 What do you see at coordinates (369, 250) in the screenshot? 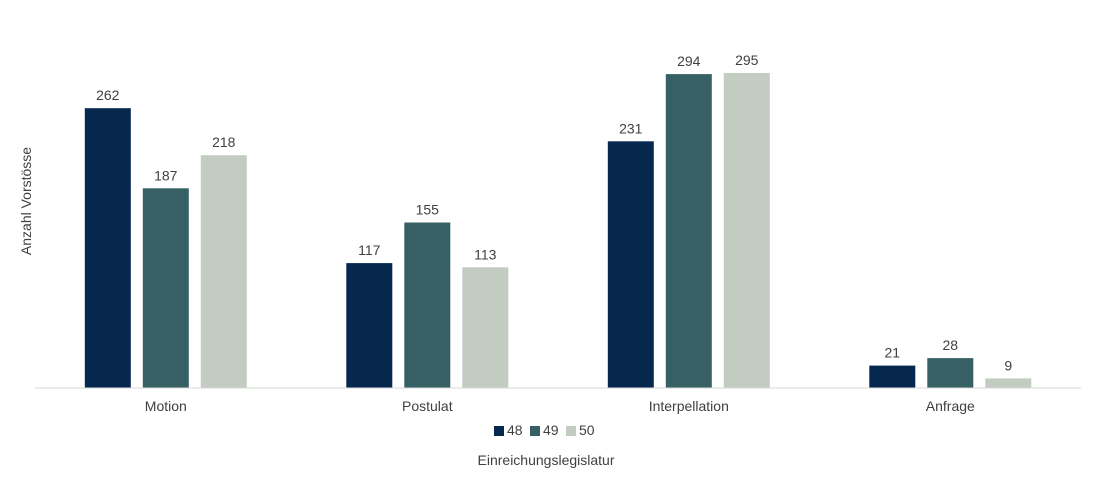
I see `data-label-postulat-48: 117` at bounding box center [369, 250].